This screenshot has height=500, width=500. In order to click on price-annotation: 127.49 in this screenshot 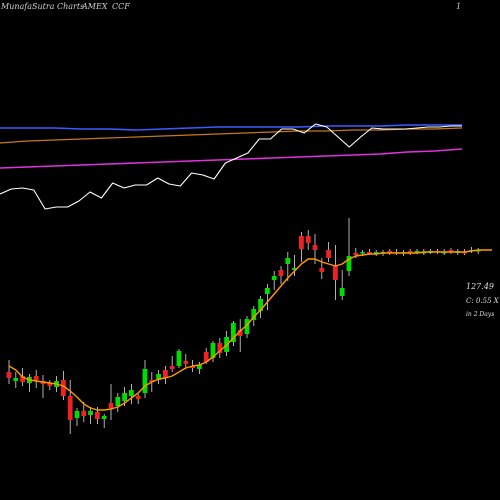, I will do `click(480, 286)`.